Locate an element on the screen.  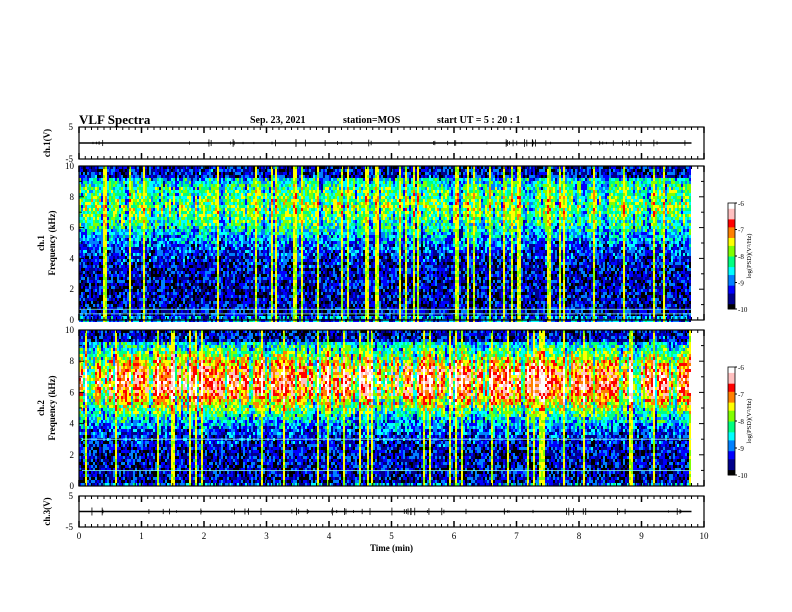
ch1-spectrogram-ytick-label: 6 is located at coordinates (72, 228).